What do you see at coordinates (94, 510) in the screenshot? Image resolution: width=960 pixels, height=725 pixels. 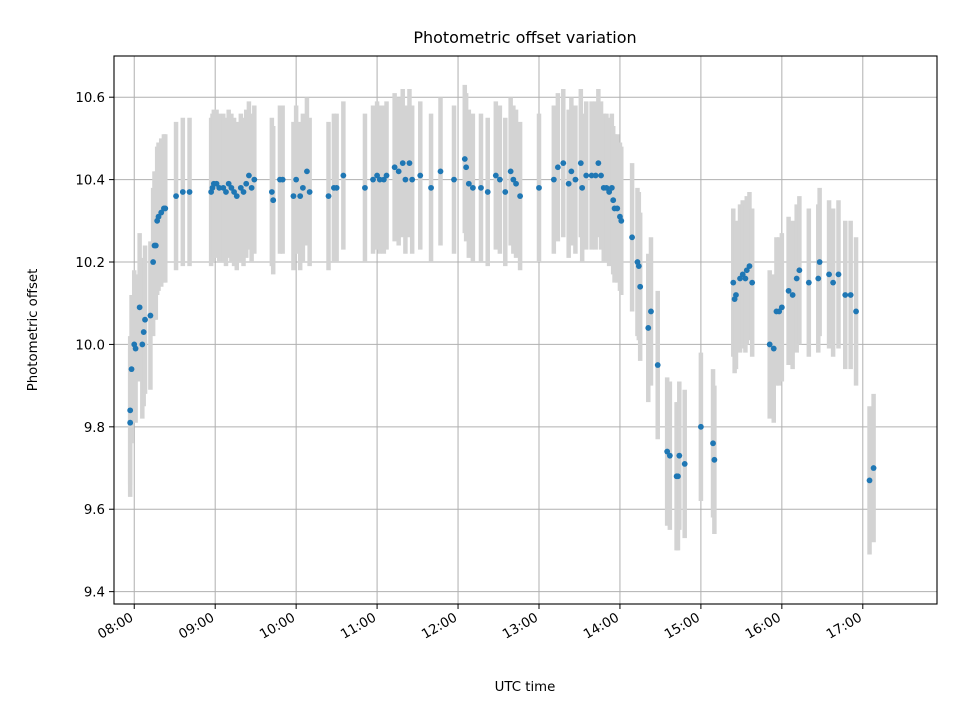 I see `y-tick-label: 9.6` at bounding box center [94, 510].